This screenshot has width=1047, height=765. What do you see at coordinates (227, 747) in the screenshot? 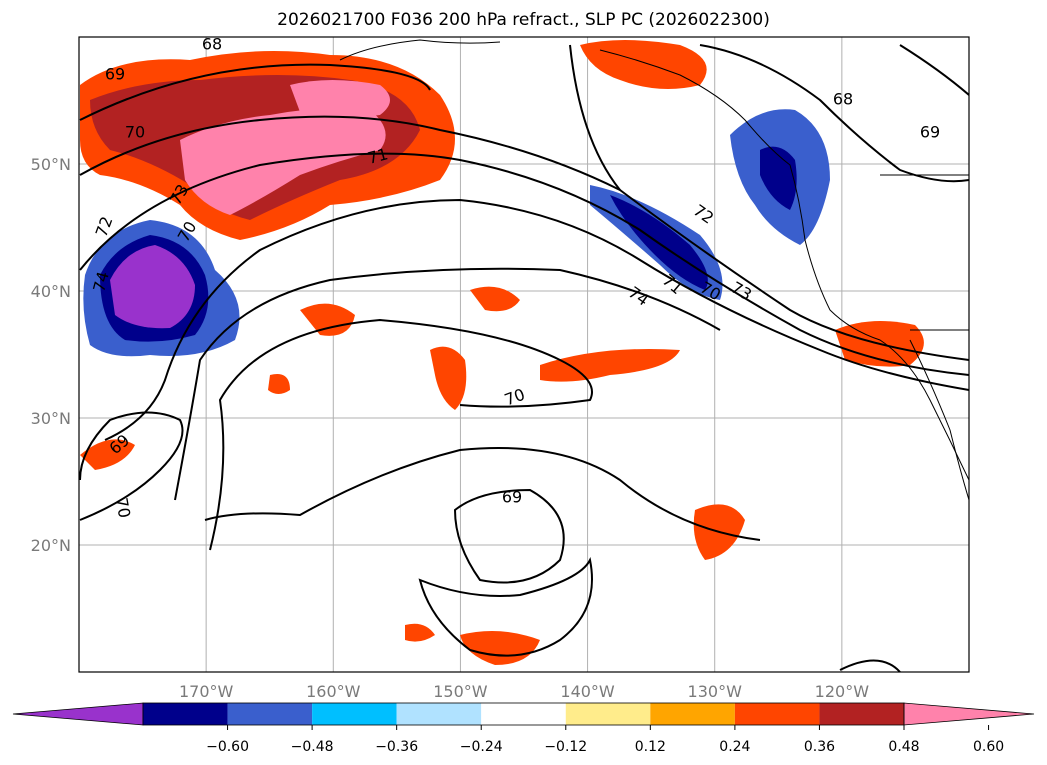
I see `colorbar-tick-label: −0.60` at bounding box center [227, 747].